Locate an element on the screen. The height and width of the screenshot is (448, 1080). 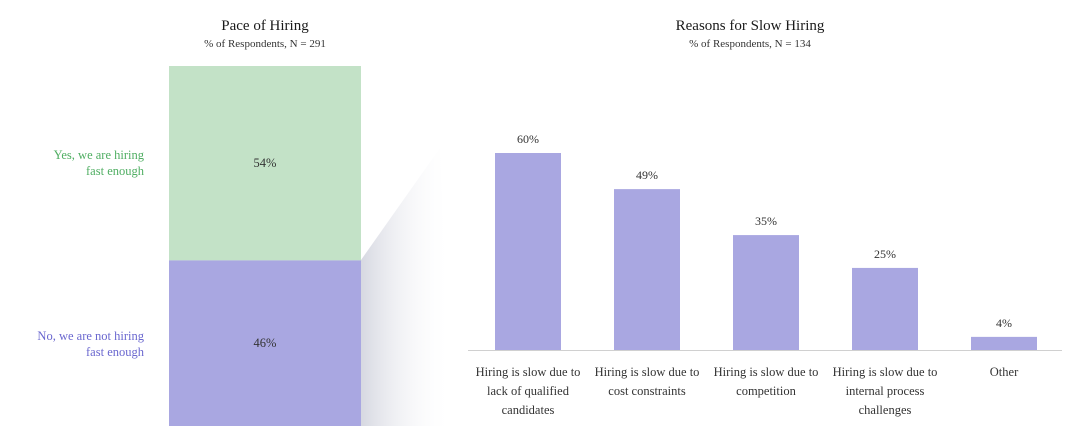
segment-value-label-1: 46% is located at coordinates (265, 343).